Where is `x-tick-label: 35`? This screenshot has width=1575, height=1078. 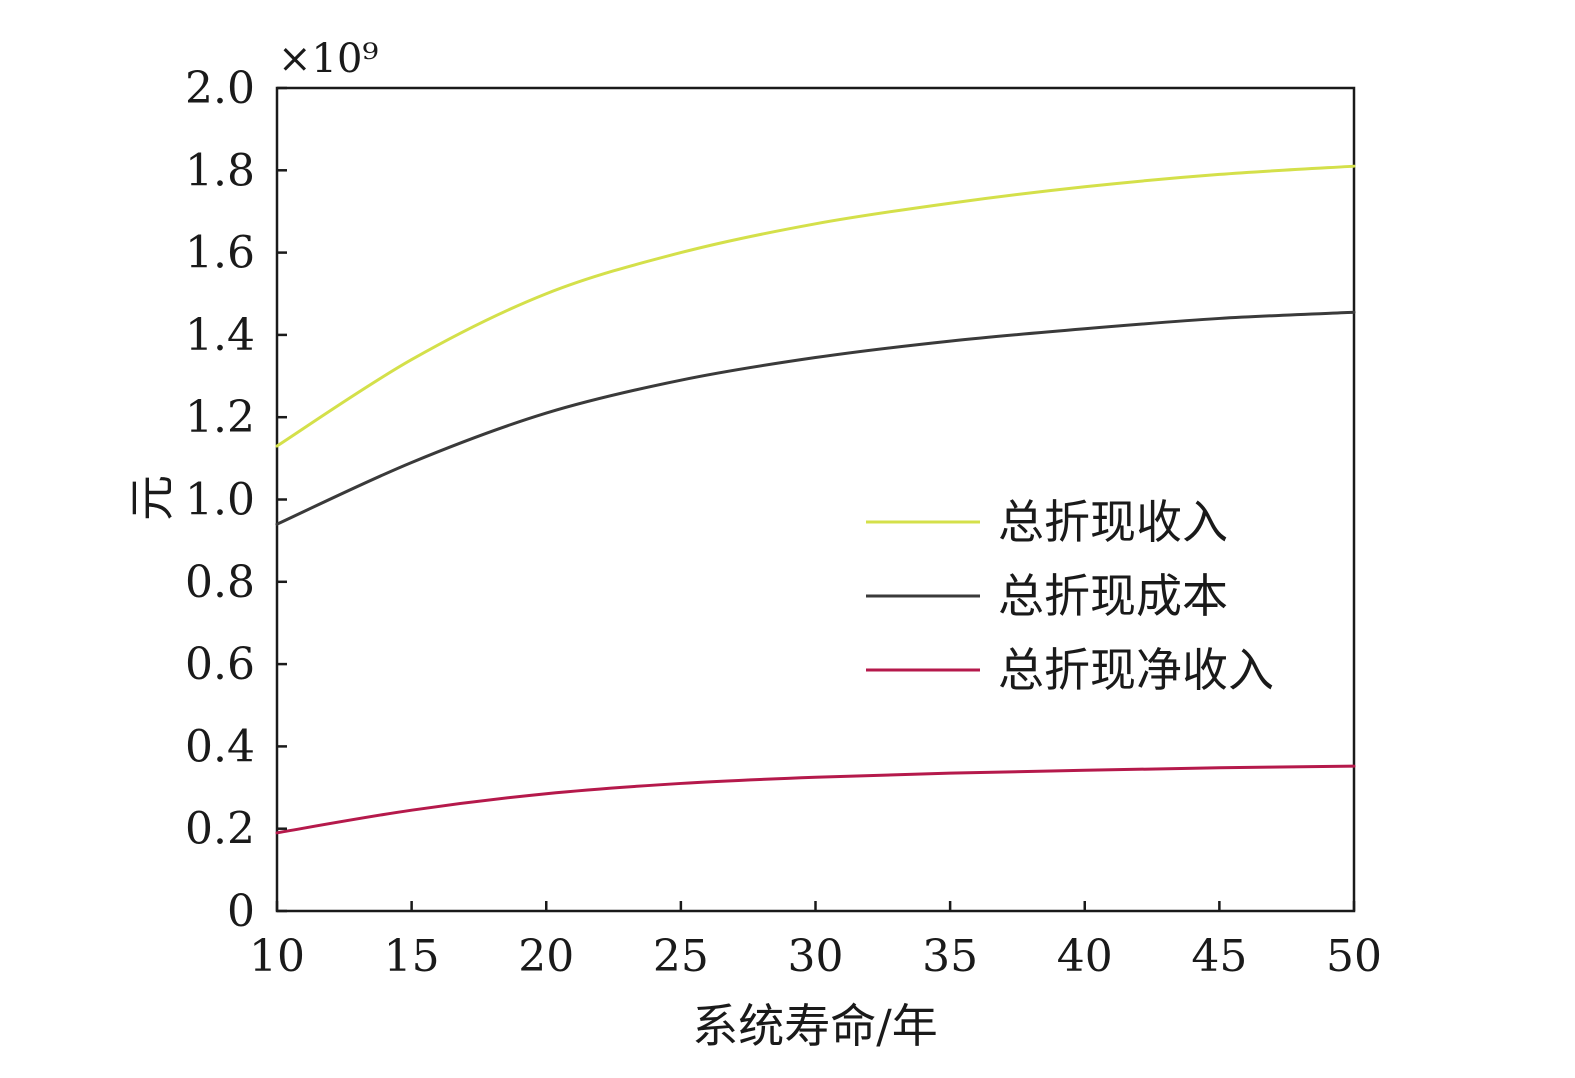
x-tick-label: 35 is located at coordinates (950, 956).